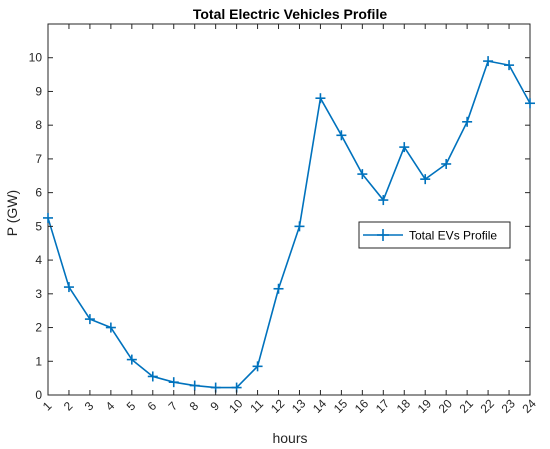  I want to click on x-tick-label: 21, so click(467, 406).